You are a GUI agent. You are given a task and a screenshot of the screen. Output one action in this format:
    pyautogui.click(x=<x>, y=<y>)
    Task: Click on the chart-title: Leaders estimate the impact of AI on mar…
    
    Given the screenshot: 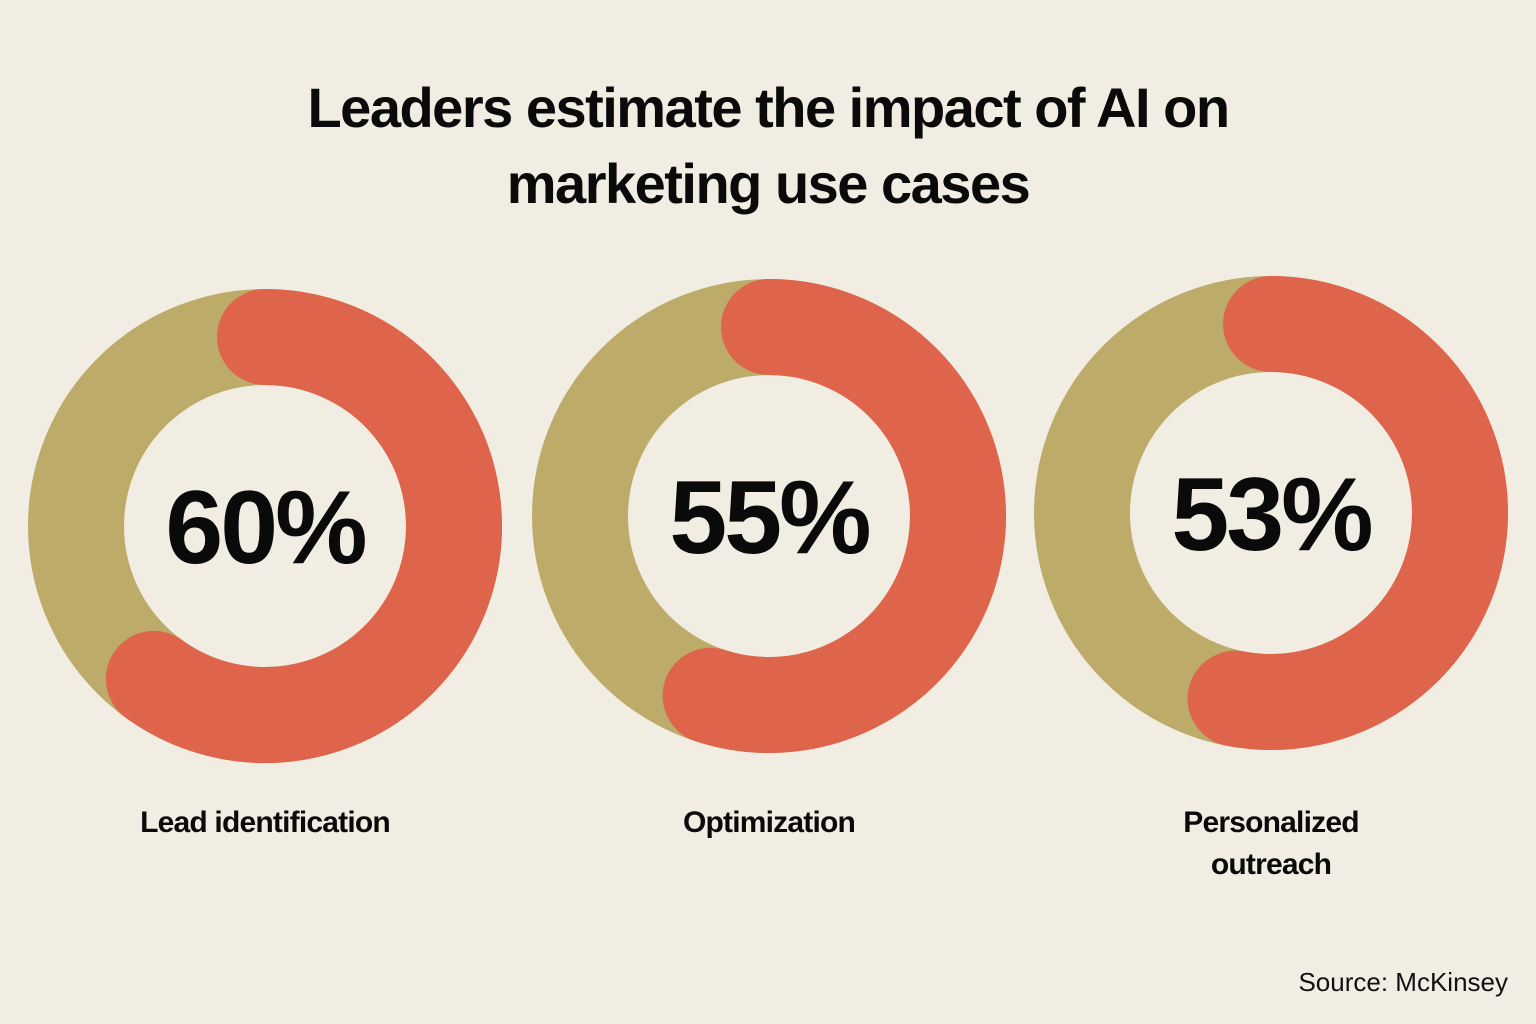 What is the action you would take?
    pyautogui.click(x=768, y=146)
    